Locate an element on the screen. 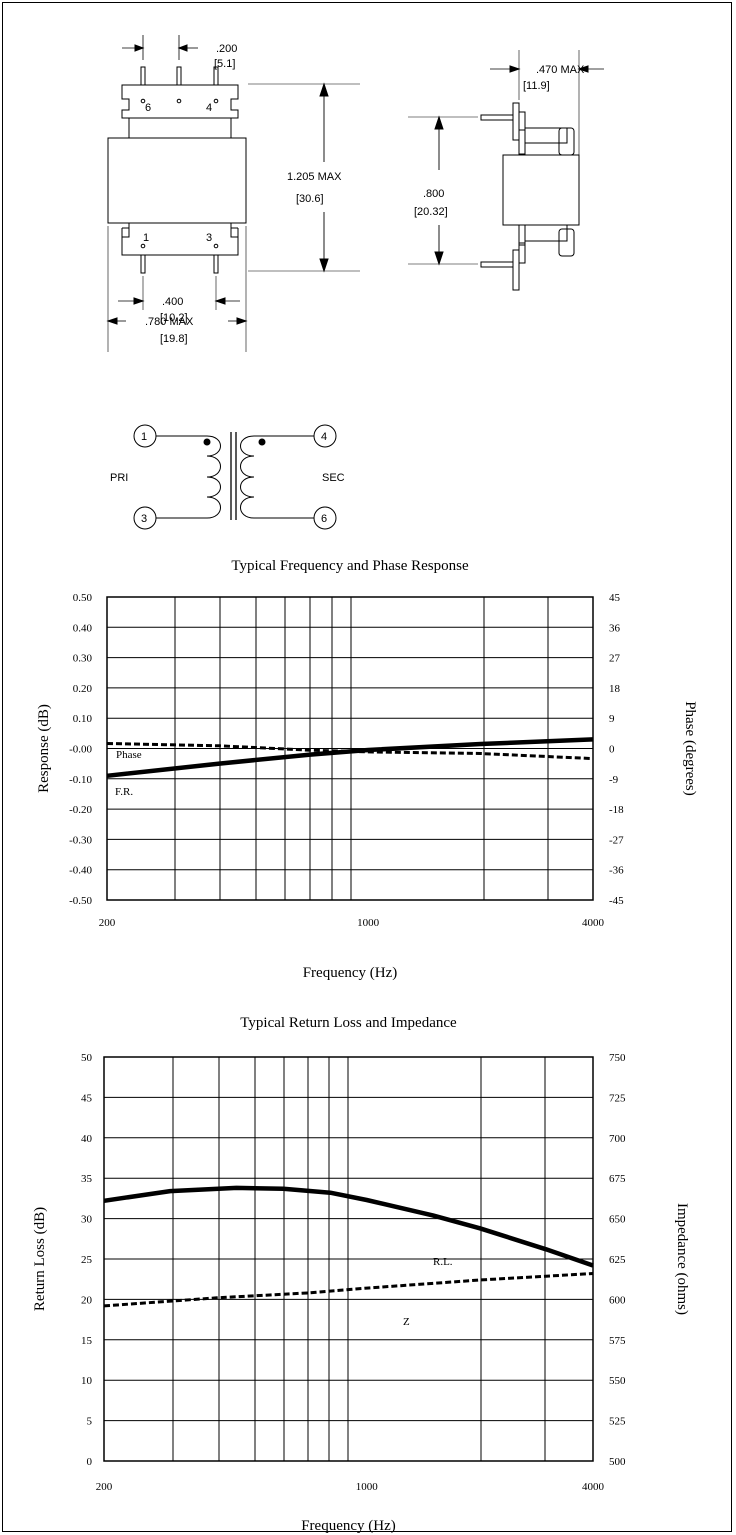 The image size is (736, 1535). y-tick-label: 25 is located at coordinates (87, 1260).